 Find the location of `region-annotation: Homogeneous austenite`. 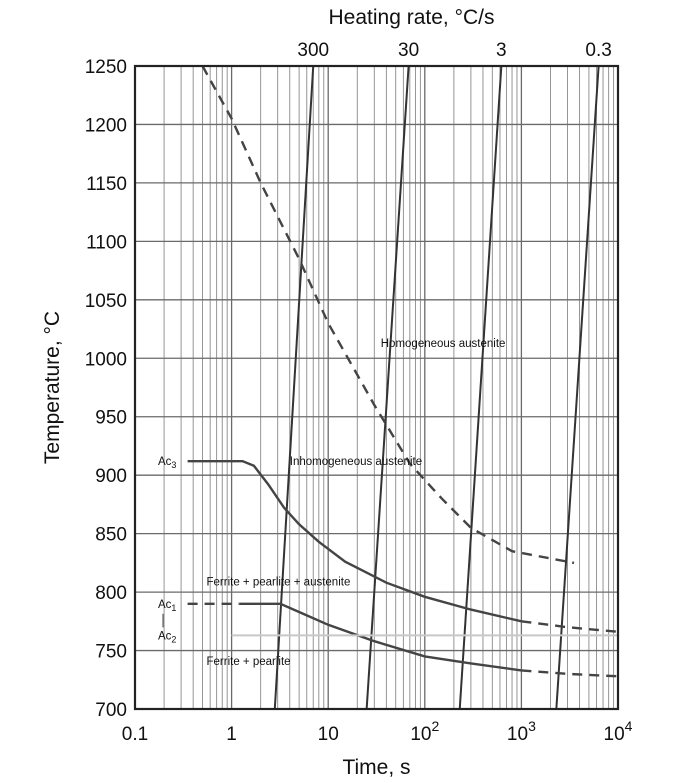

region-annotation: Homogeneous austenite is located at coordinates (443, 344).